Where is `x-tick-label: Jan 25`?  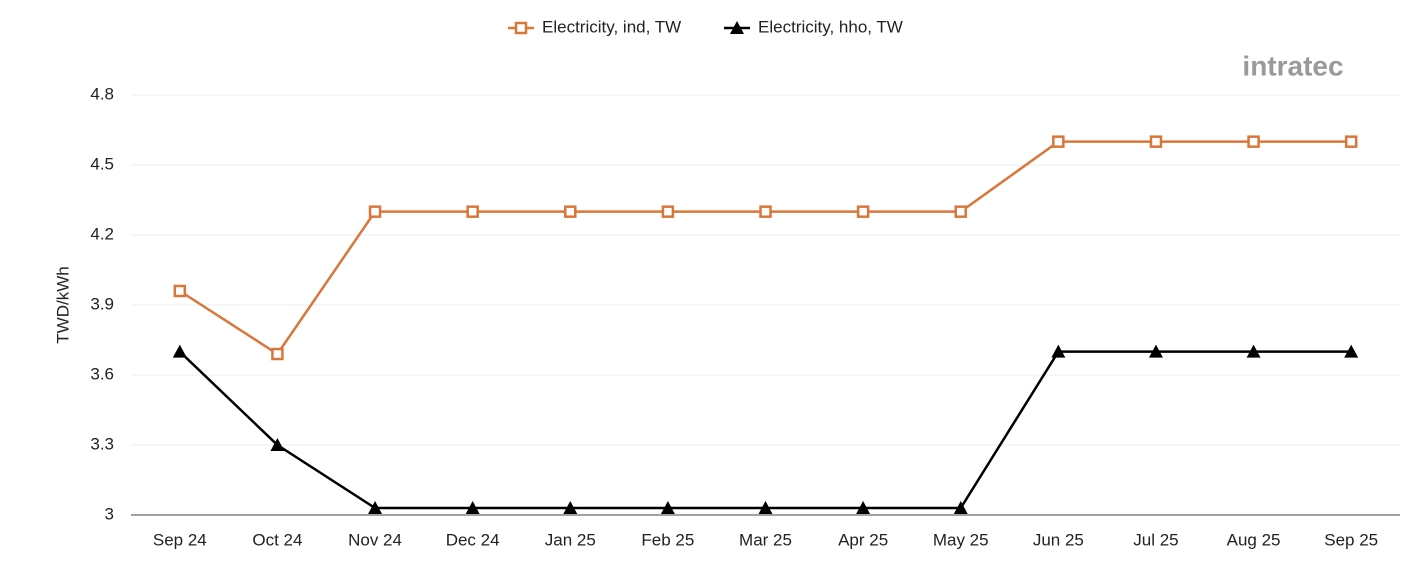 x-tick-label: Jan 25 is located at coordinates (570, 539).